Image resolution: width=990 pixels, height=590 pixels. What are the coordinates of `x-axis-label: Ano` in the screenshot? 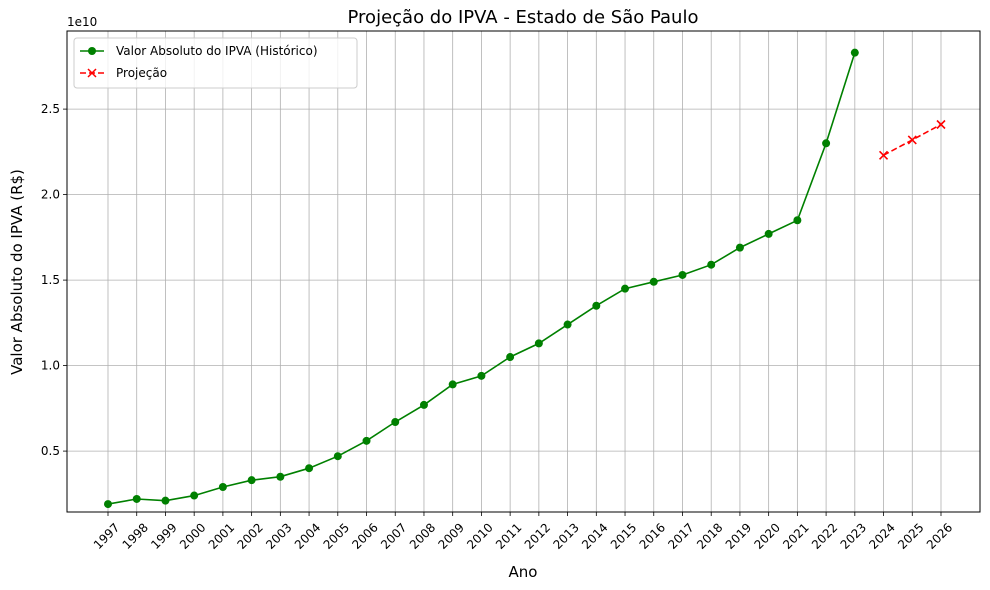 It's located at (523, 572).